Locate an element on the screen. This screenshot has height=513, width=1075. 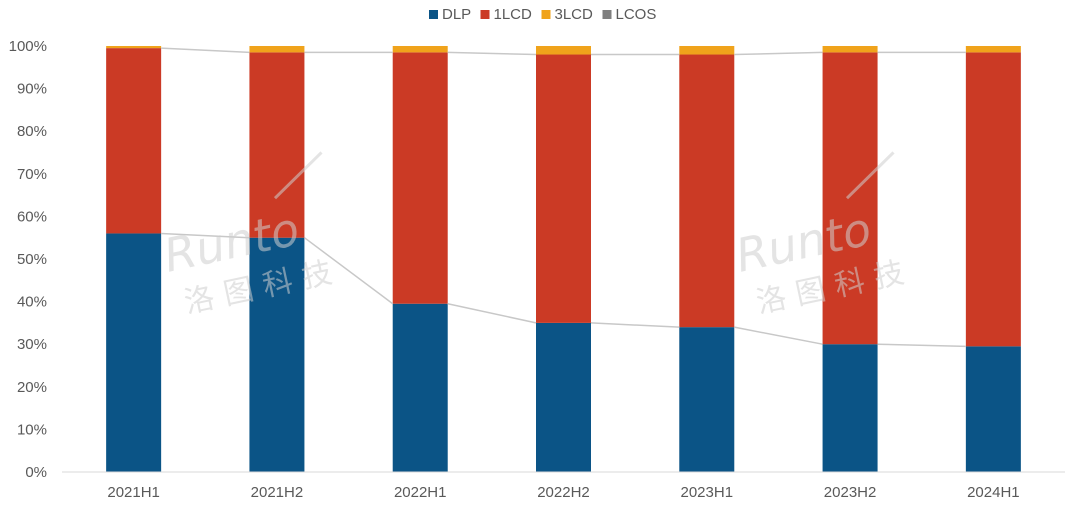
y-tick-label: 80% is located at coordinates (32, 131).